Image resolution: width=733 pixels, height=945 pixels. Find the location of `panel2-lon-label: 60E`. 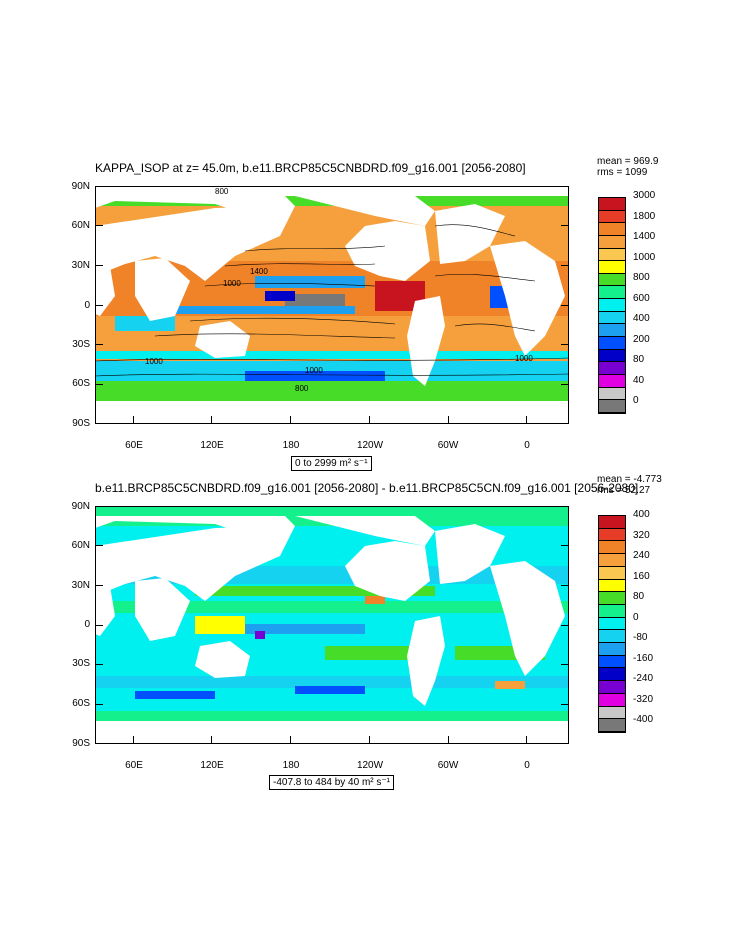

panel2-lon-label: 60E is located at coordinates (134, 765).